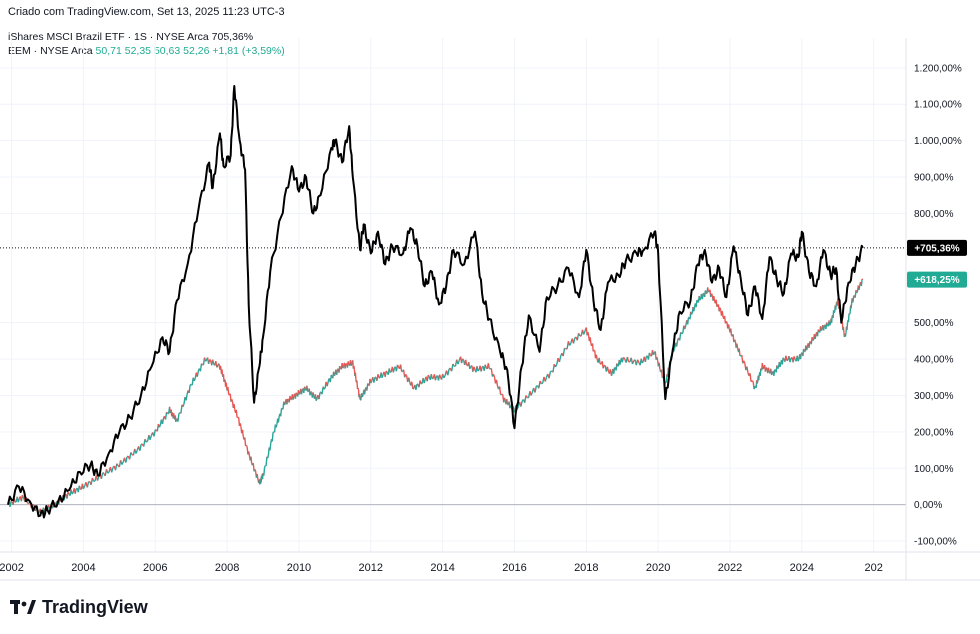  I want to click on x-tick-label: 2024, so click(802, 568).